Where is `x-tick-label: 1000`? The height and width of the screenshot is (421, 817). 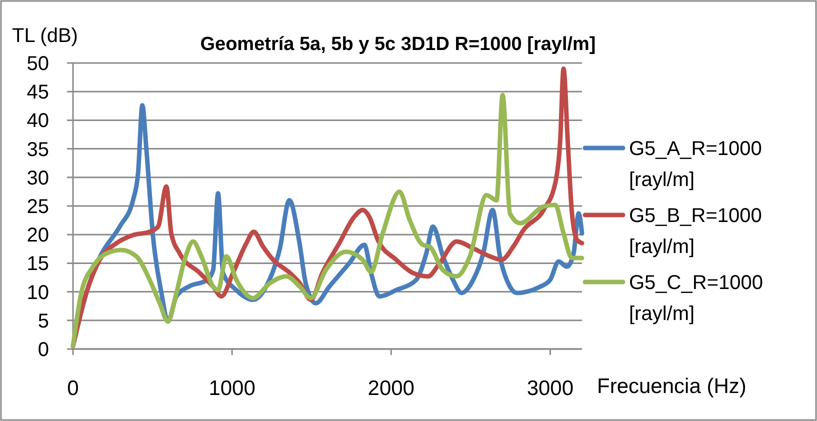
x-tick-label: 1000 is located at coordinates (232, 388).